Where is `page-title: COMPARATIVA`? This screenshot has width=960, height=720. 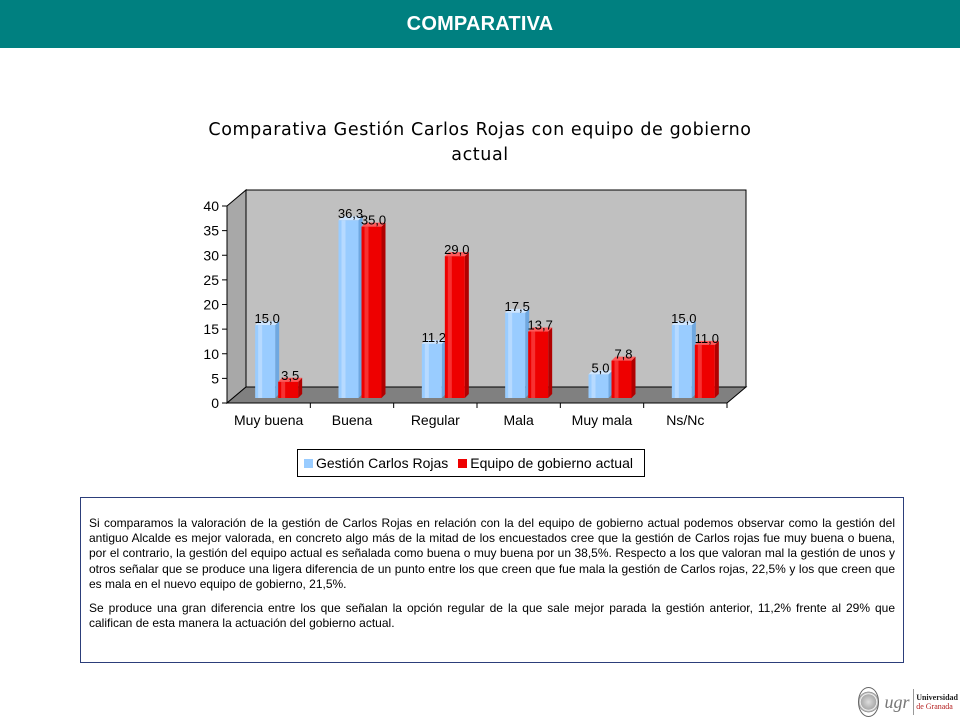
page-title: COMPARATIVA is located at coordinates (480, 23).